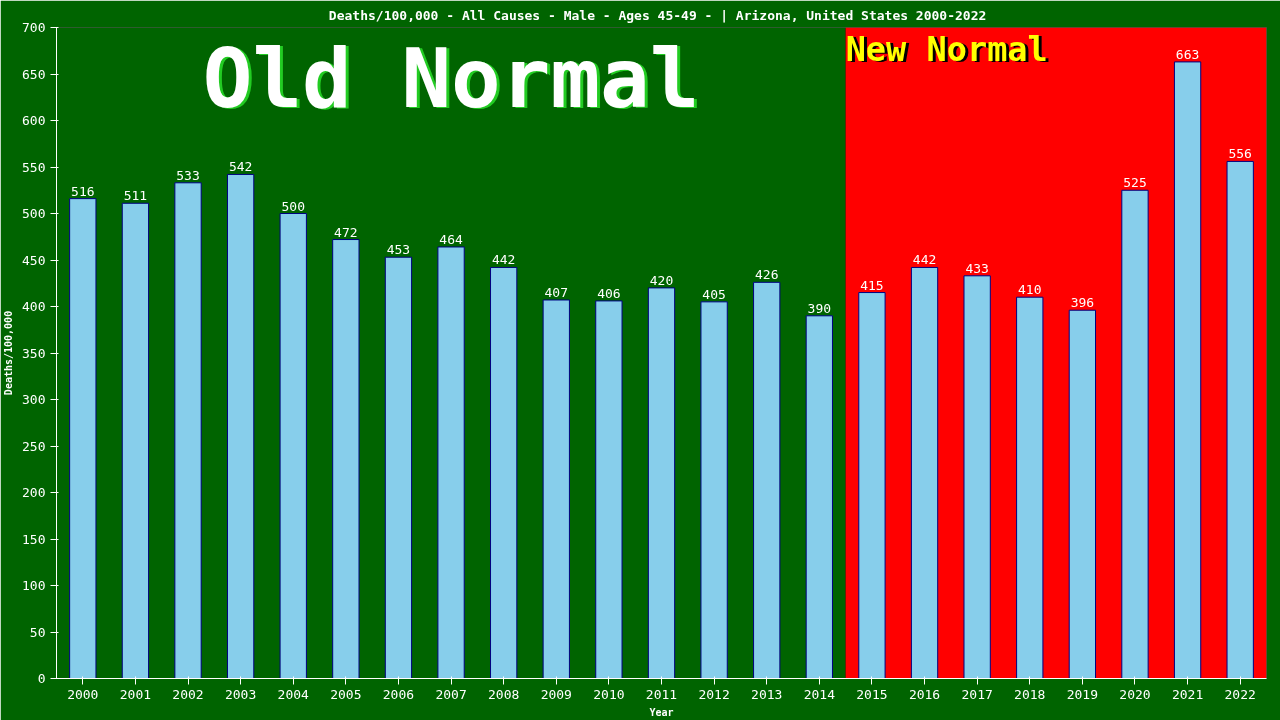 This screenshot has height=720, width=1280. I want to click on x-tick-label: 2010, so click(609, 694).